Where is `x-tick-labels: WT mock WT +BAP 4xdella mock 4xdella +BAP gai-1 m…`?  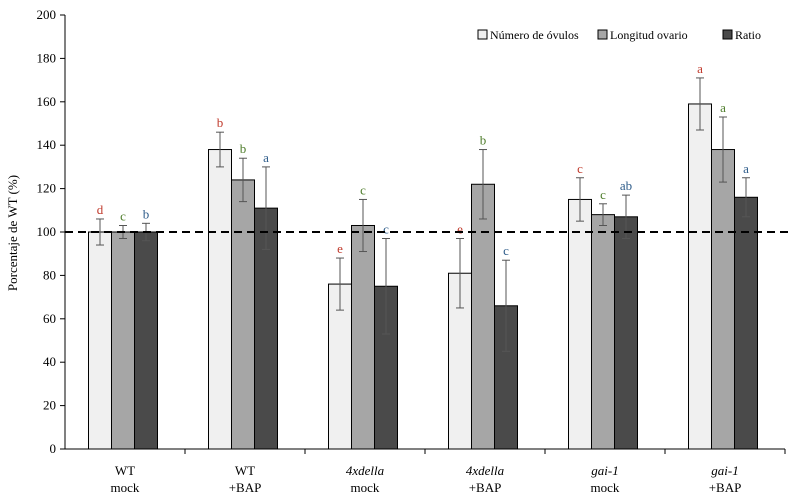 x-tick-labels: WT mock WT +BAP 4xdella mock 4xdella +BAP gai-1 m… is located at coordinates (426, 479).